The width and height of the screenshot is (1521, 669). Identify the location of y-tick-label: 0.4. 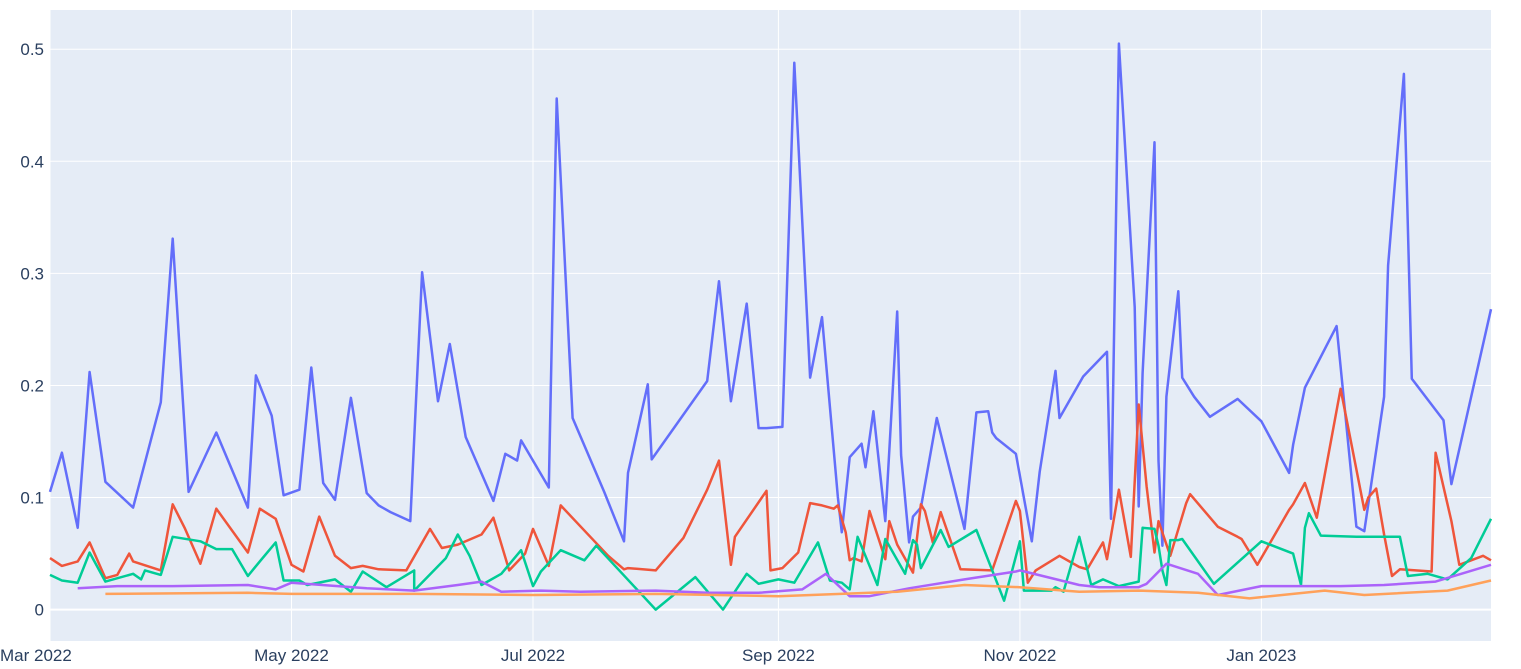
(32, 161).